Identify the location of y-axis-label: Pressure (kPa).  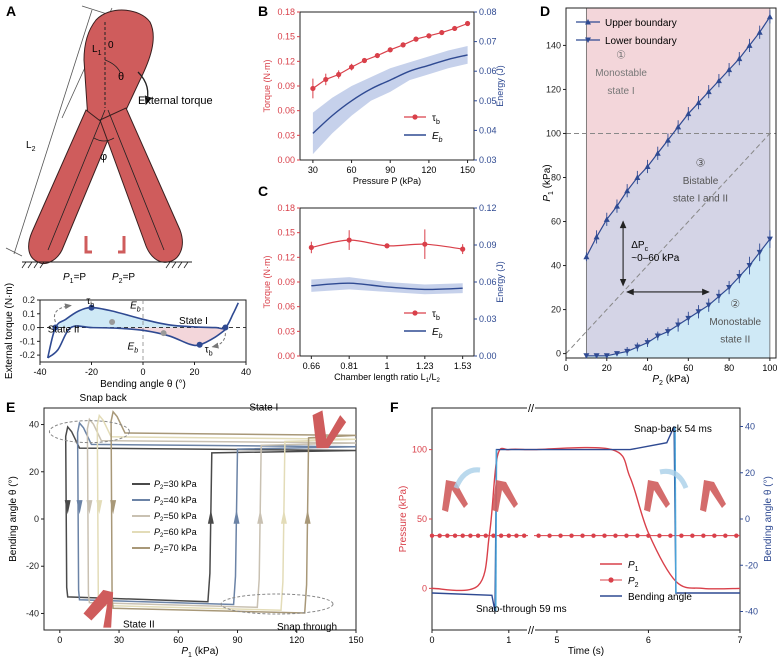
(403, 519).